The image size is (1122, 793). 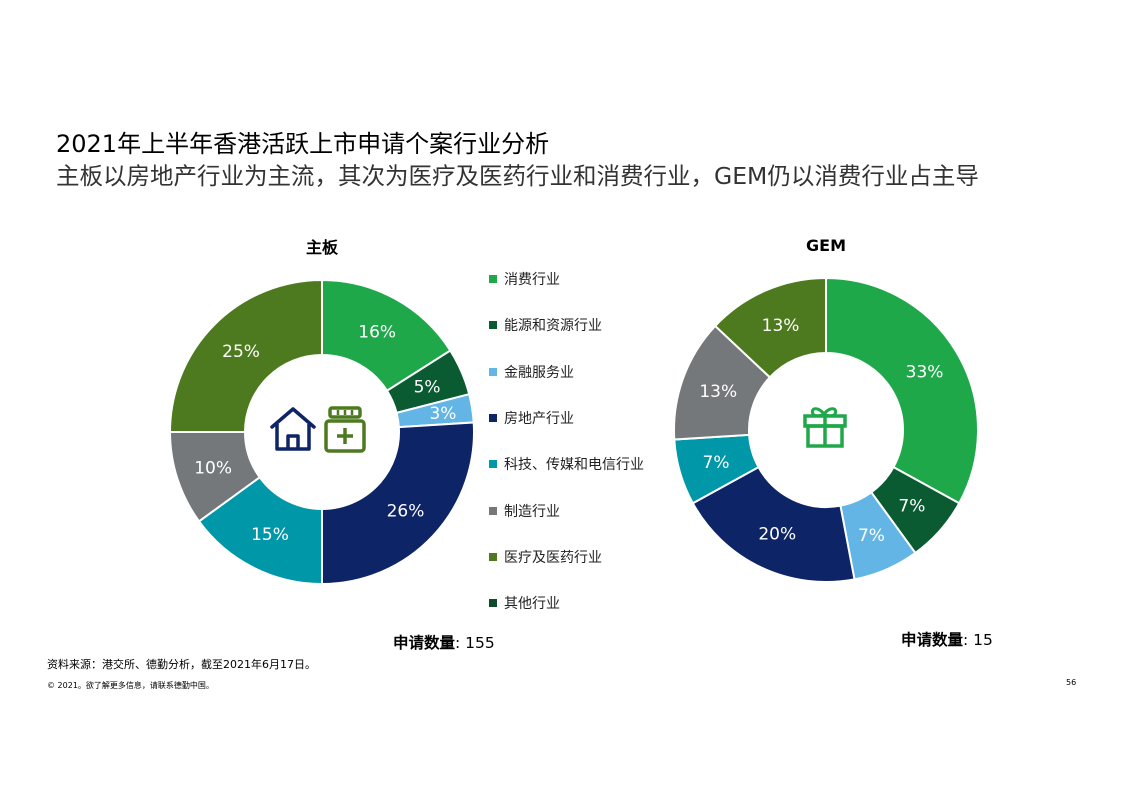 I want to click on data-label: 10%, so click(x=213, y=468).